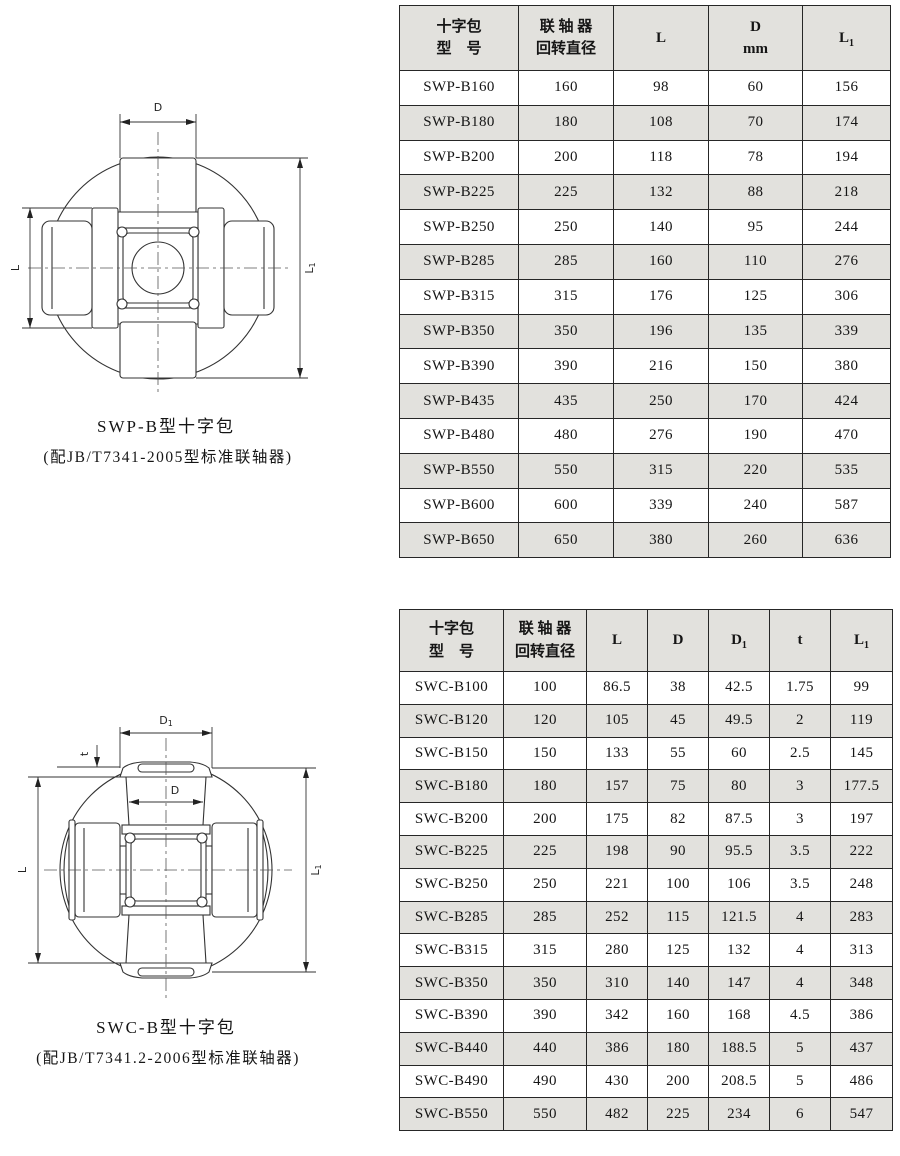 The height and width of the screenshot is (1156, 900). Describe the element at coordinates (545, 753) in the screenshot. I see `value-cell: 150` at that location.